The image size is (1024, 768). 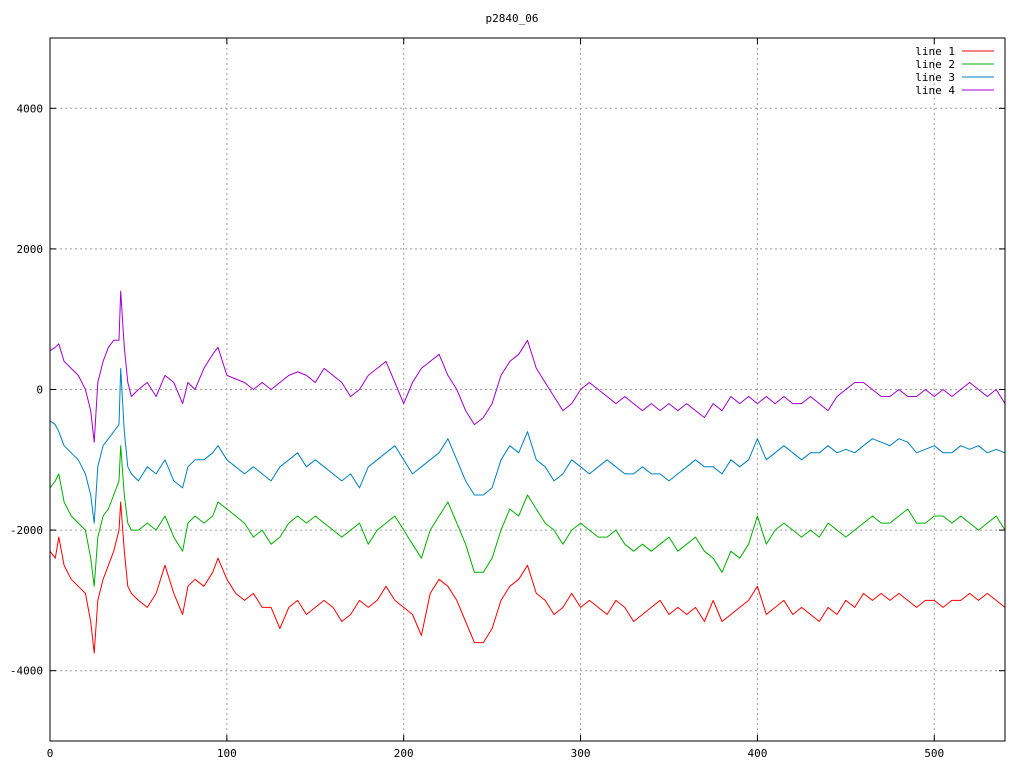 I want to click on y-tick-label: 2000, so click(x=30, y=249).